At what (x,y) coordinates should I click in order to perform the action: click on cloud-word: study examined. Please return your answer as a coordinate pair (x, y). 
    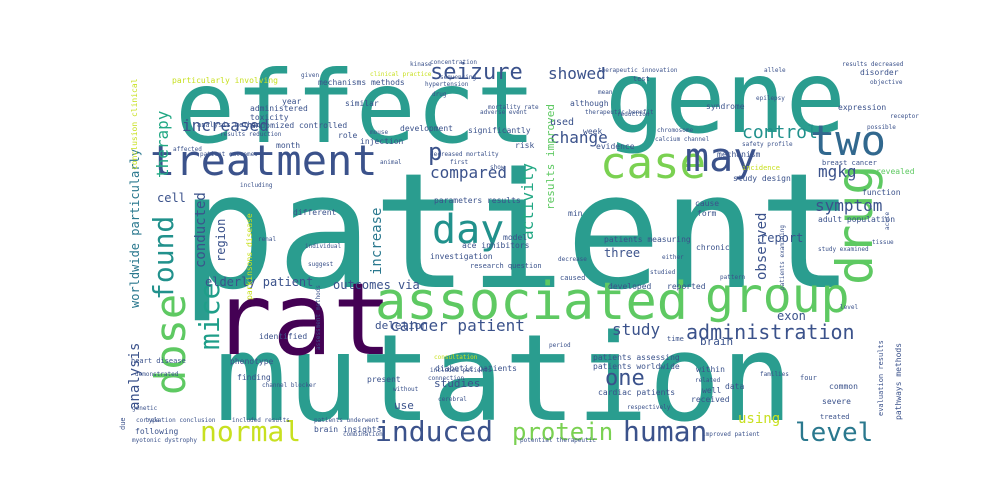
    Looking at the image, I should click on (843, 249).